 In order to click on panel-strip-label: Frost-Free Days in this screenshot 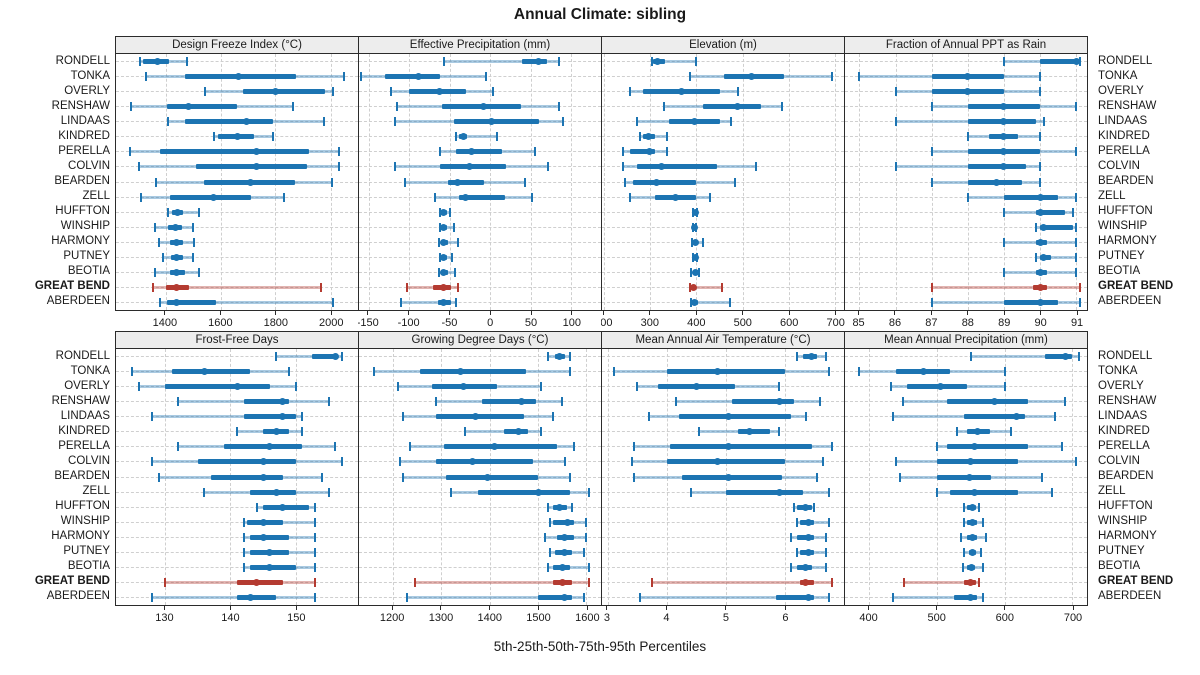, I will do `click(237, 340)`.